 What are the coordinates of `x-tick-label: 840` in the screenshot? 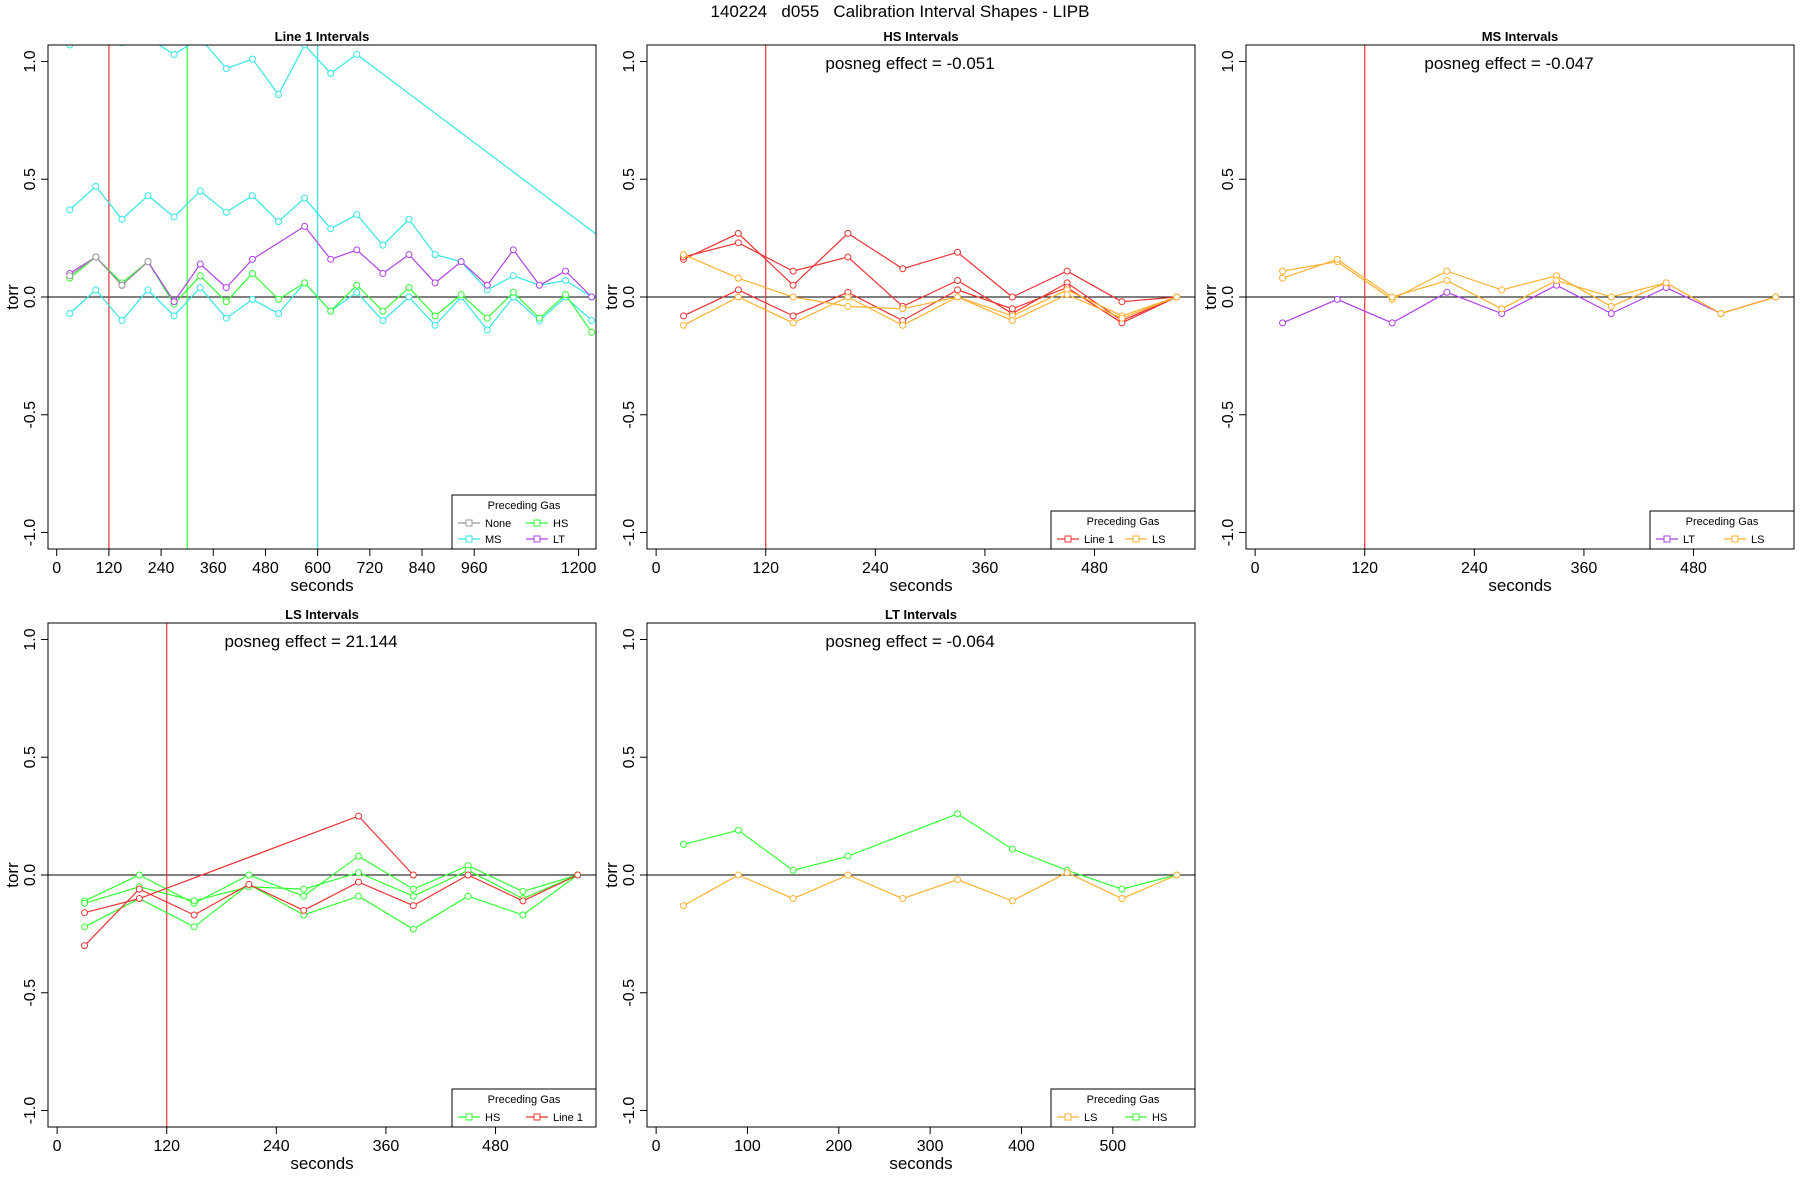 It's located at (422, 568).